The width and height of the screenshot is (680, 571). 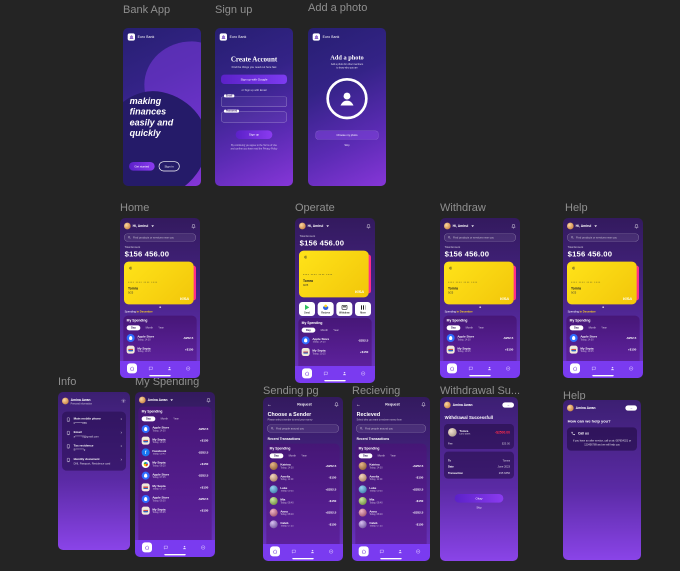 I want to click on person-row: Anna Today, 08:10 +$252.5, so click(x=390, y=512).